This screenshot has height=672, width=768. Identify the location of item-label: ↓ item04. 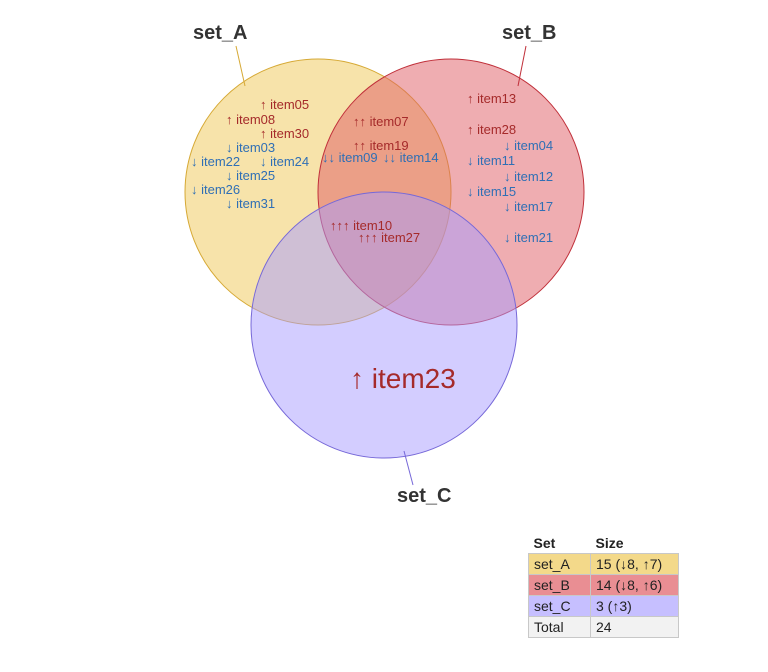
(528, 145).